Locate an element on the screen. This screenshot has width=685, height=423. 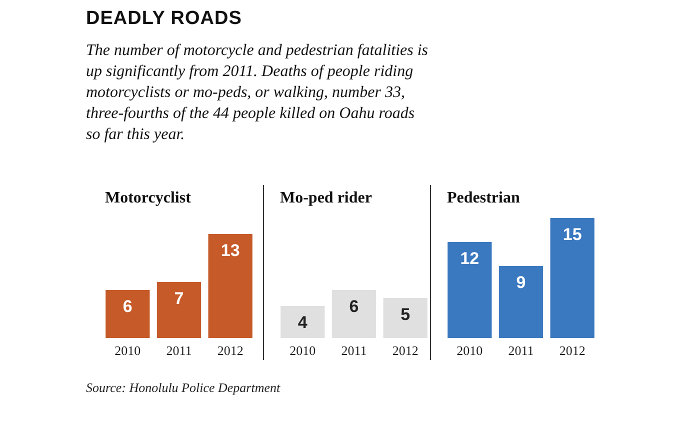
data-label: 12 is located at coordinates (470, 258).